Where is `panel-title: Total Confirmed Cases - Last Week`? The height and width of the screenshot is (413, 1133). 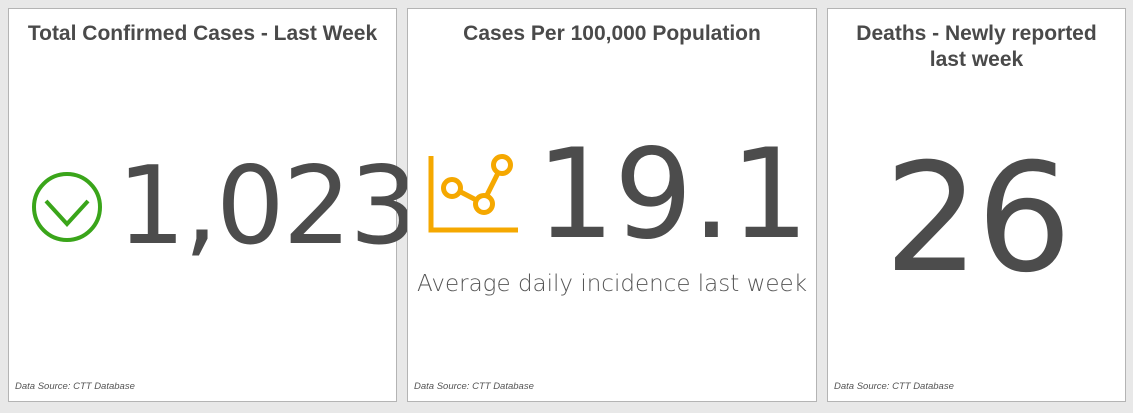 panel-title: Total Confirmed Cases - Last Week is located at coordinates (202, 33).